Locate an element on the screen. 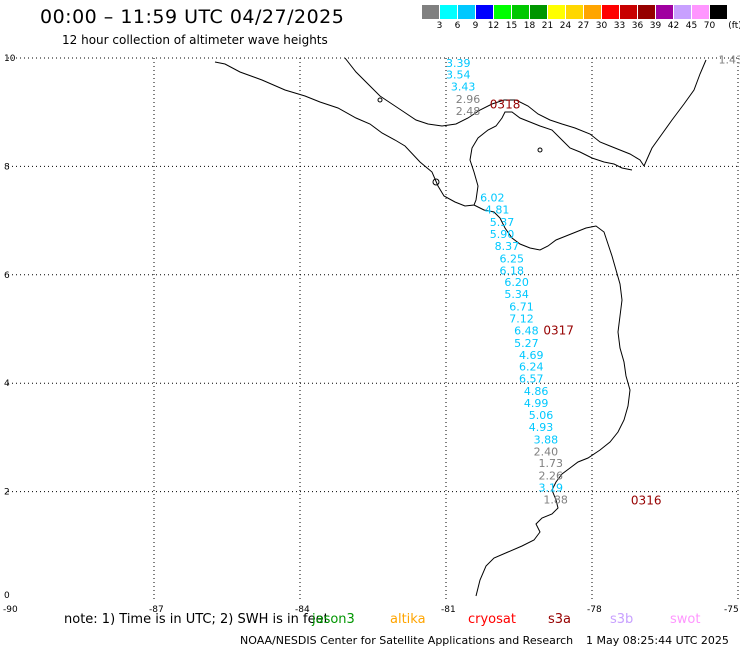 The width and height of the screenshot is (740, 650). satellite-jason3: jason3 is located at coordinates (333, 619).